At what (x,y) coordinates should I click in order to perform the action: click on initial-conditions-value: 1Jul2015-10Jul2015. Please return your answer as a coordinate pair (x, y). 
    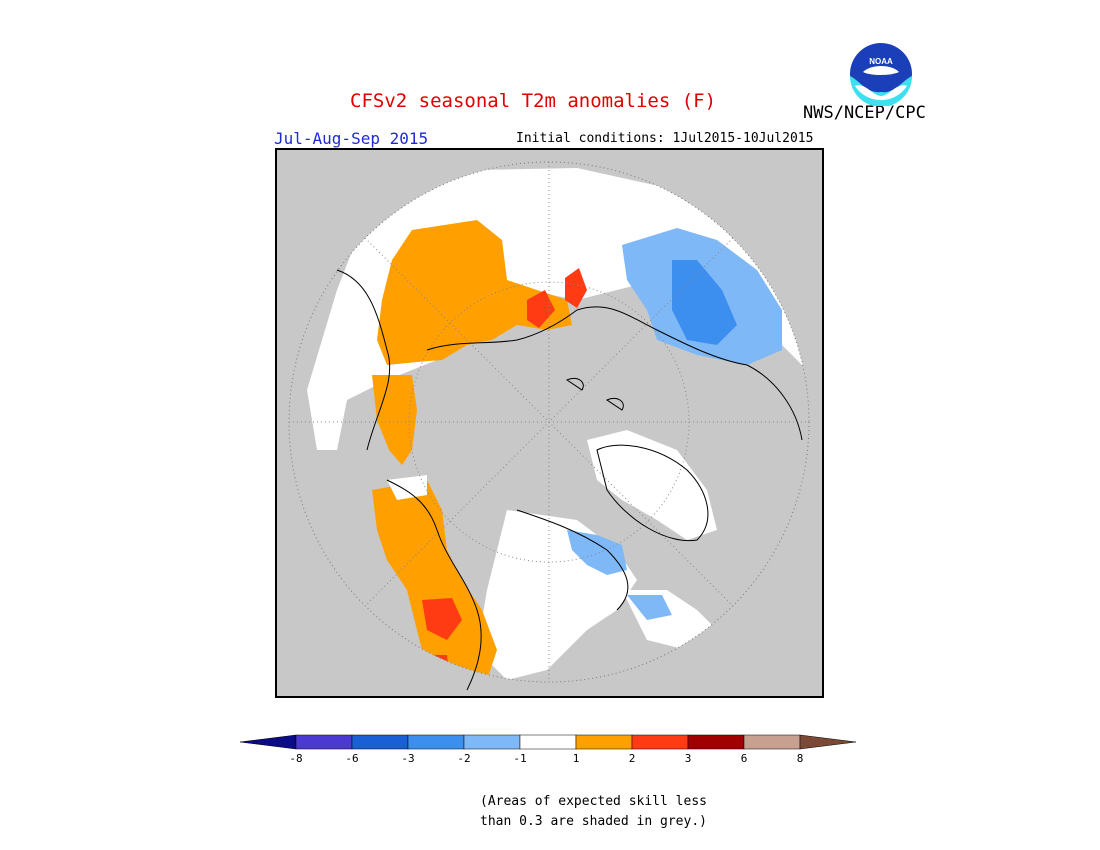
    Looking at the image, I should click on (743, 138).